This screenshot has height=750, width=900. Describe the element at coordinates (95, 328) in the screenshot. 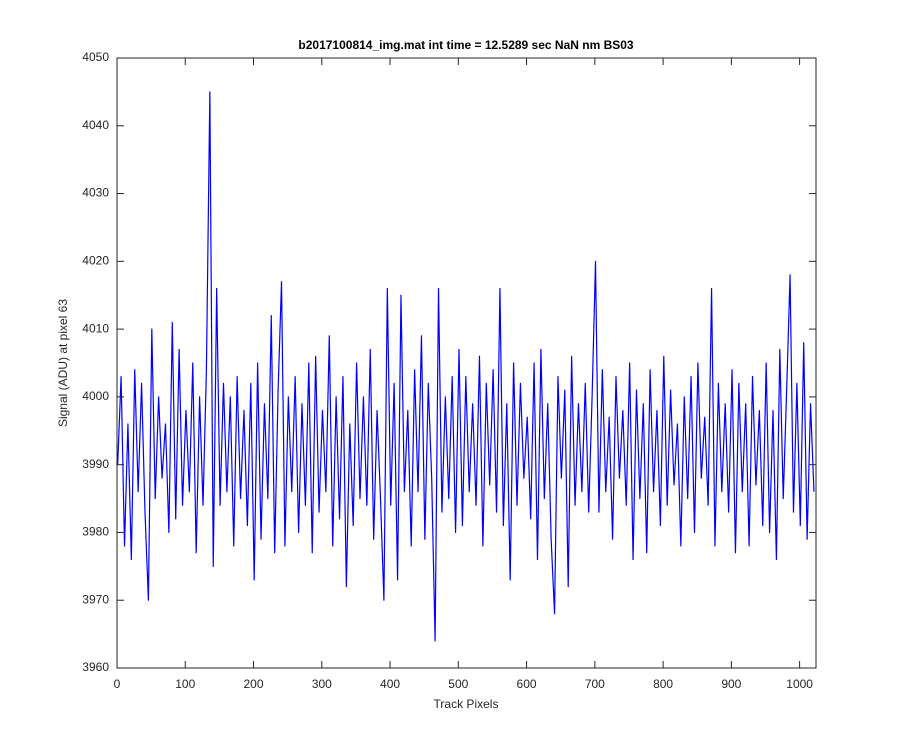

I see `y-tick-label: 4010` at that location.